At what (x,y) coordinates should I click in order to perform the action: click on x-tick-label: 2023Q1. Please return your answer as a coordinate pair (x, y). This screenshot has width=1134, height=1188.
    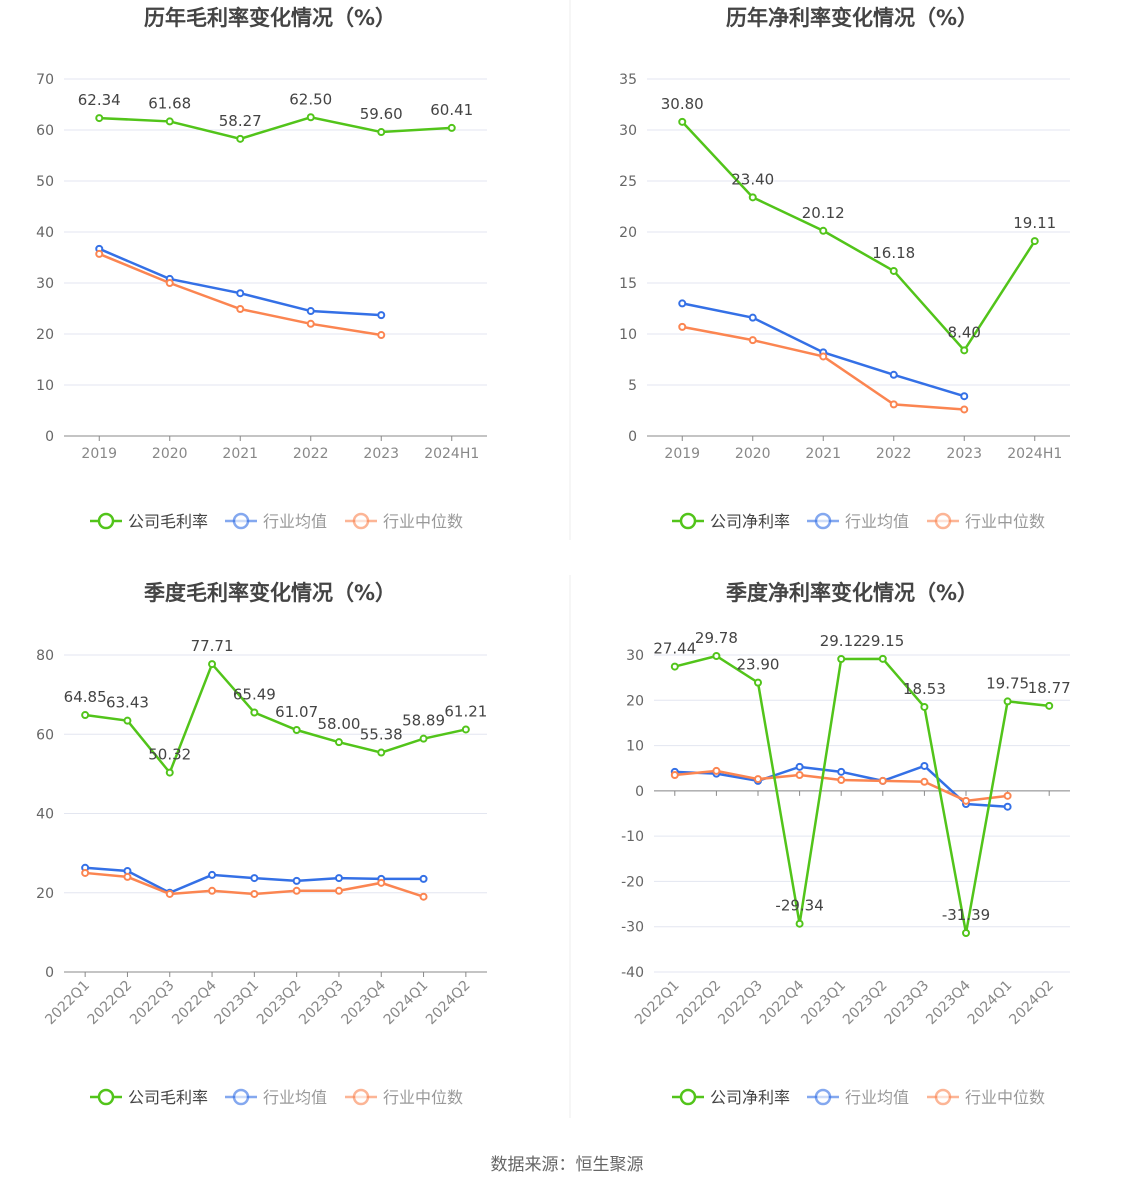
    Looking at the image, I should click on (237, 1003).